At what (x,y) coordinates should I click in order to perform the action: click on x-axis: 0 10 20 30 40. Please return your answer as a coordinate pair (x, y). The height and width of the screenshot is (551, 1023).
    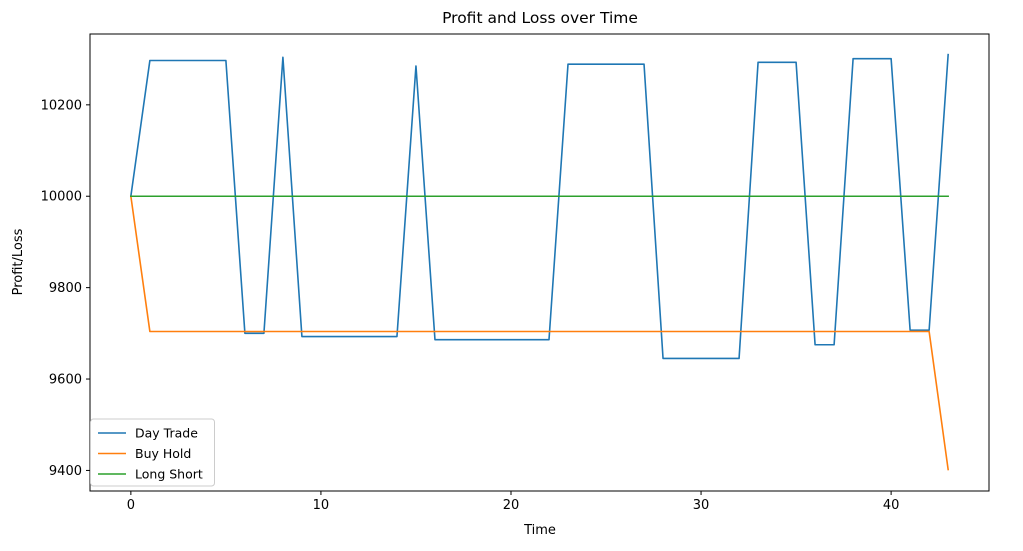
    Looking at the image, I should click on (513, 502).